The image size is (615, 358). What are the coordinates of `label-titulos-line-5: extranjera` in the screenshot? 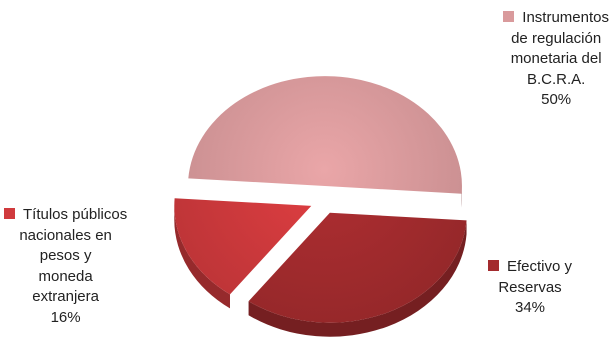 It's located at (65, 296).